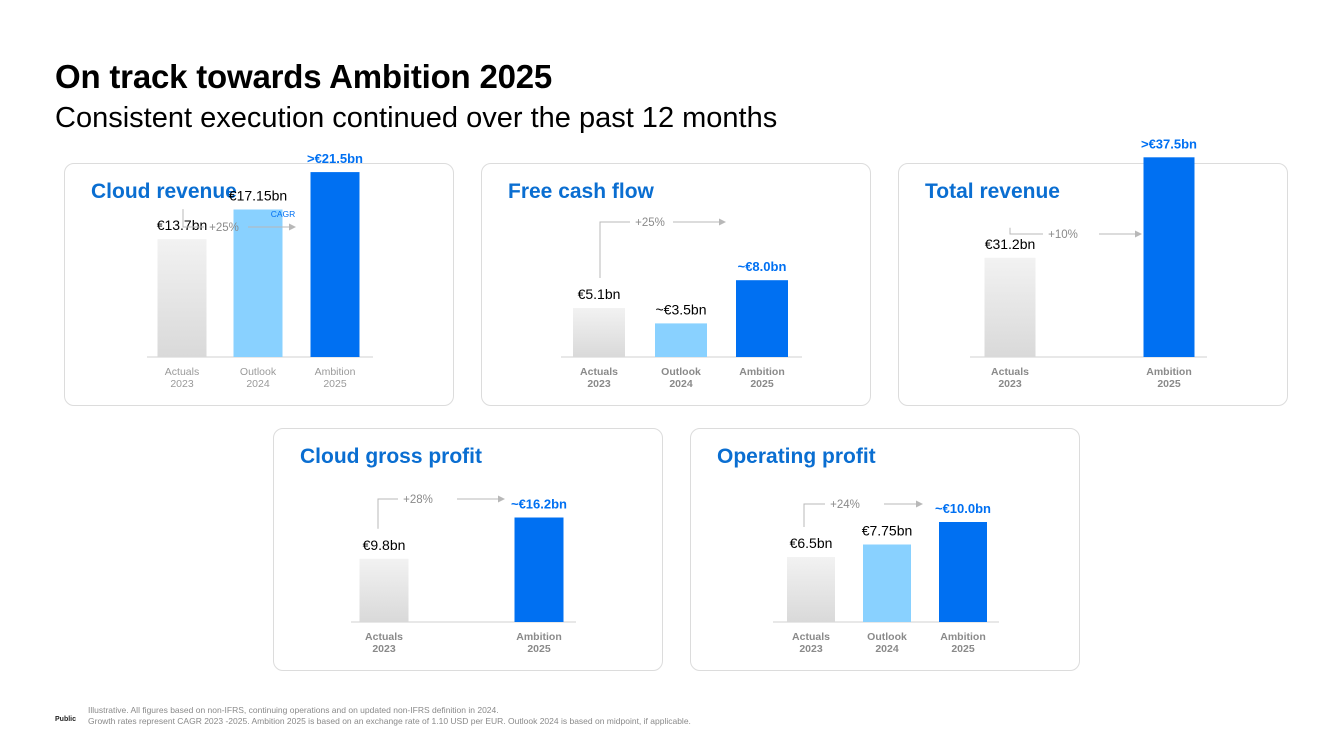 The image size is (1333, 749). Describe the element at coordinates (811, 543) in the screenshot. I see `bar-value-label: €6.5bn` at that location.